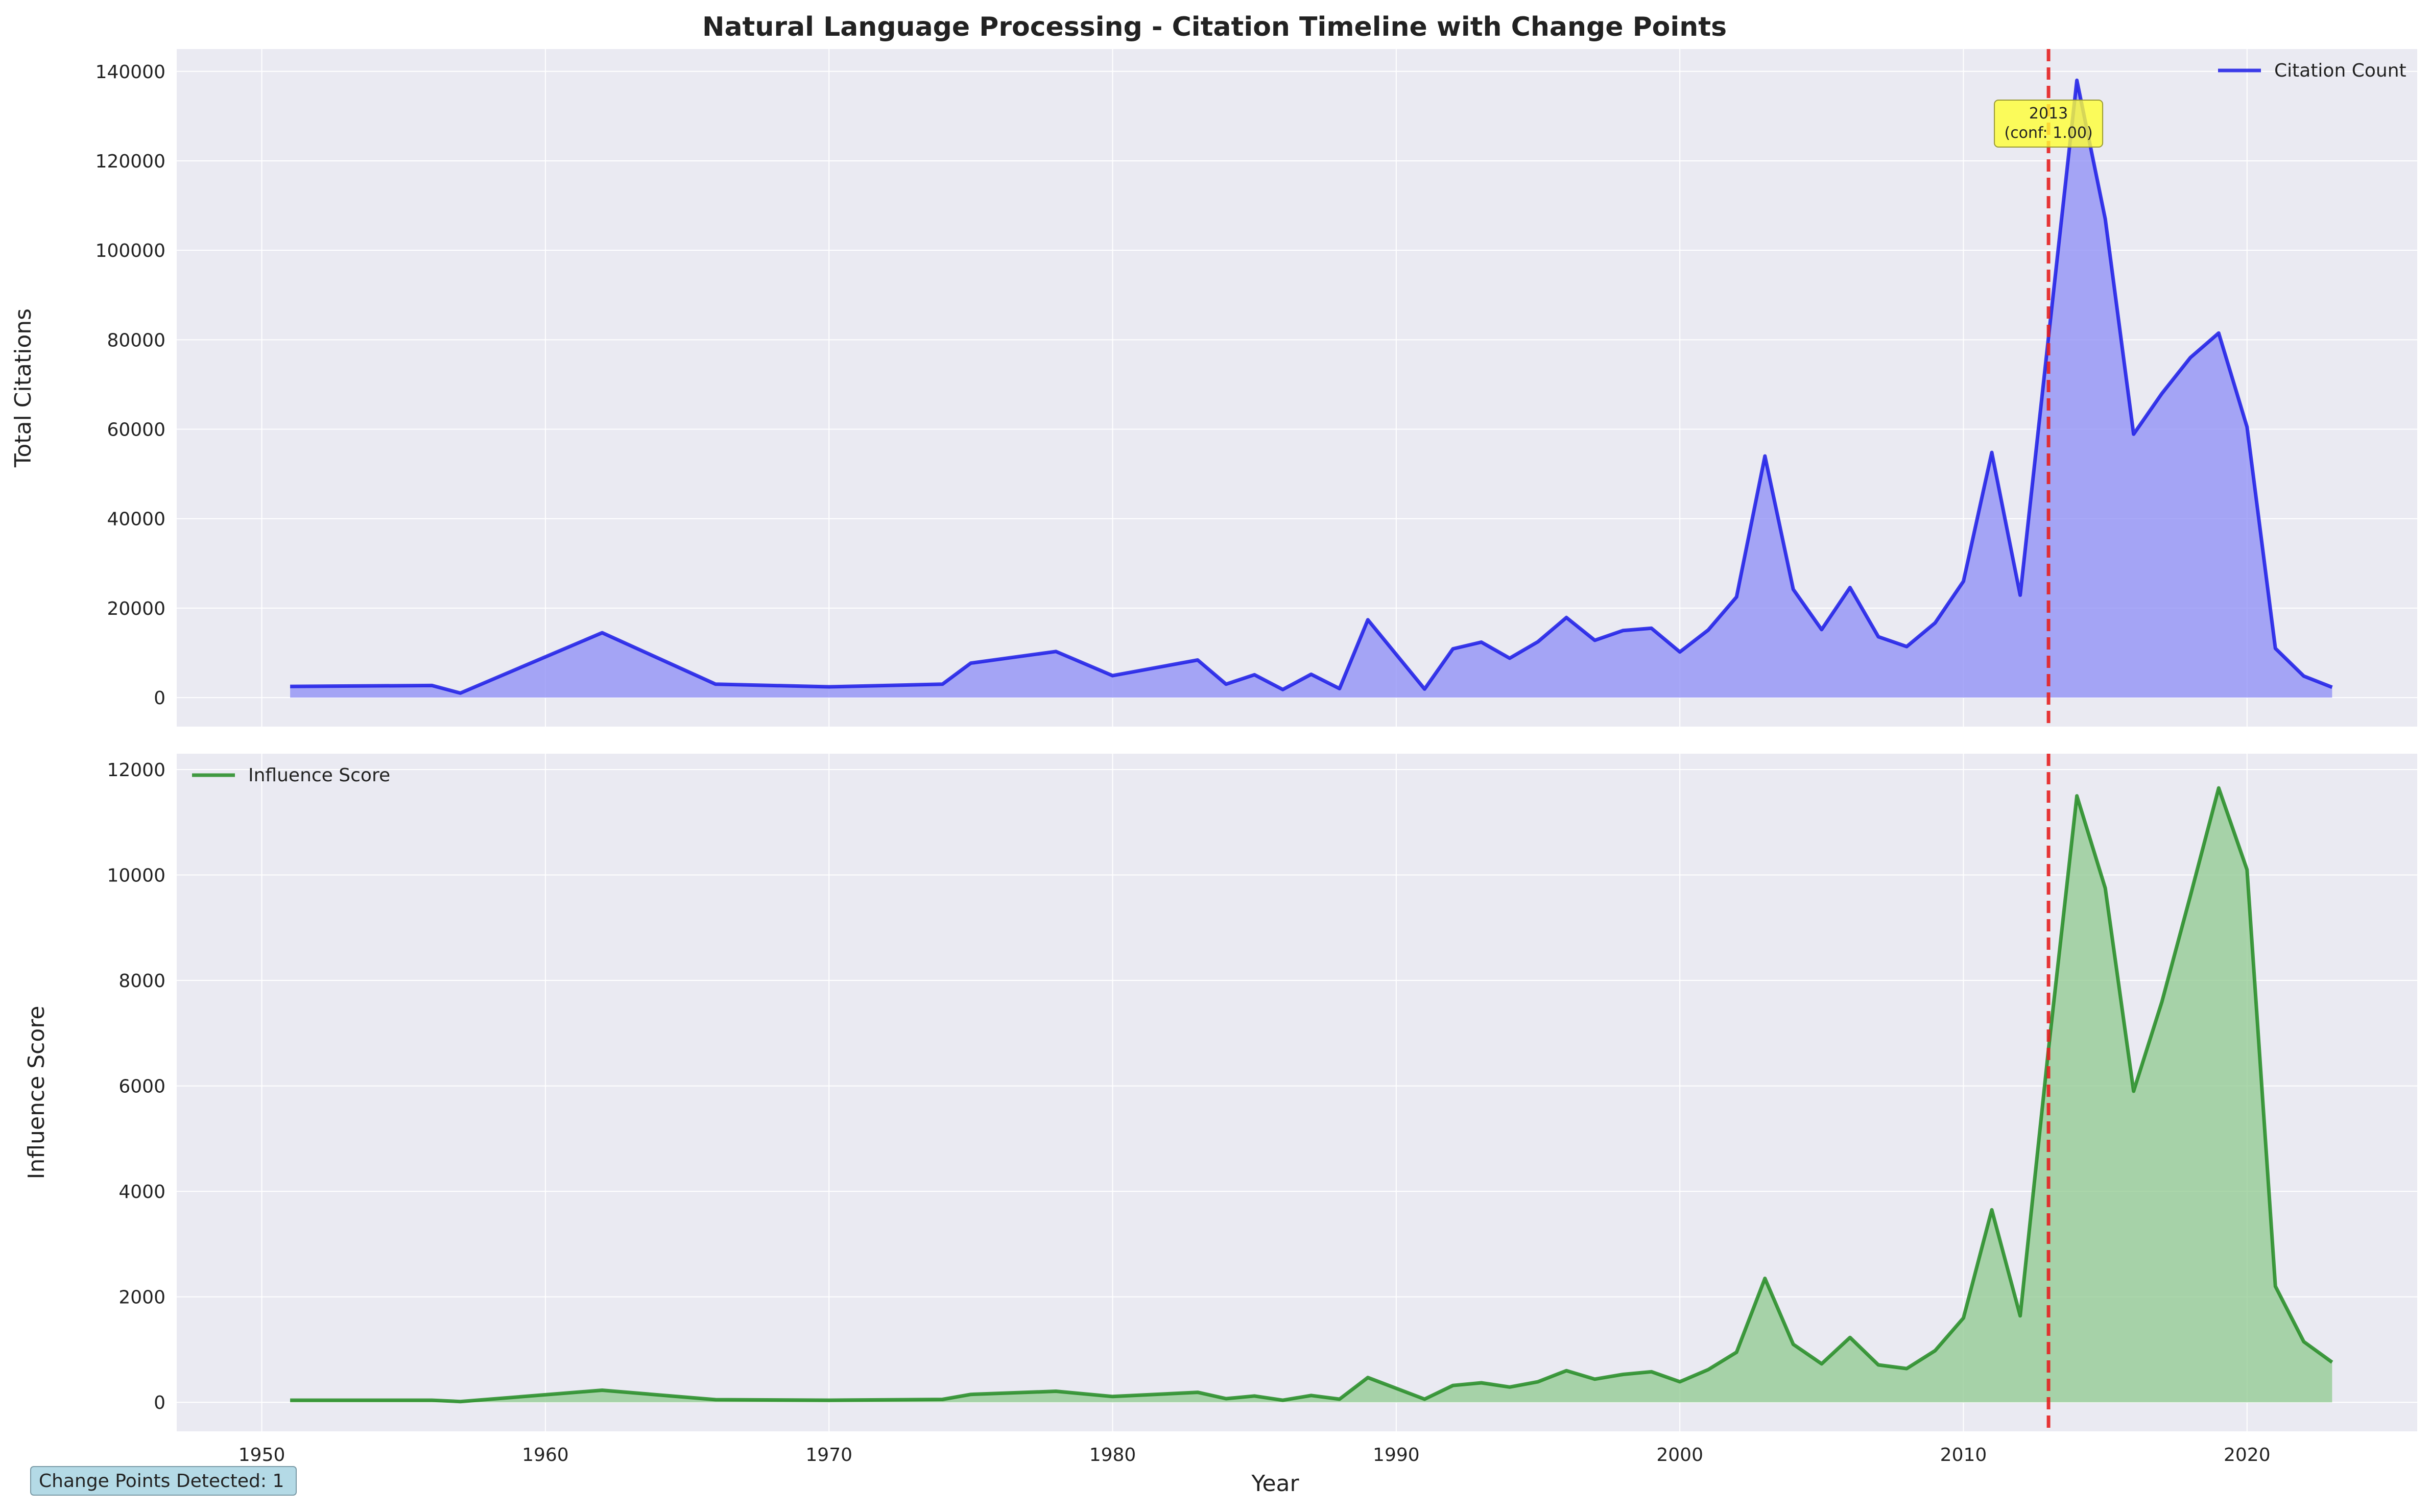  What do you see at coordinates (23, 388) in the screenshot?
I see `y-axis-title: Total Citations` at bounding box center [23, 388].